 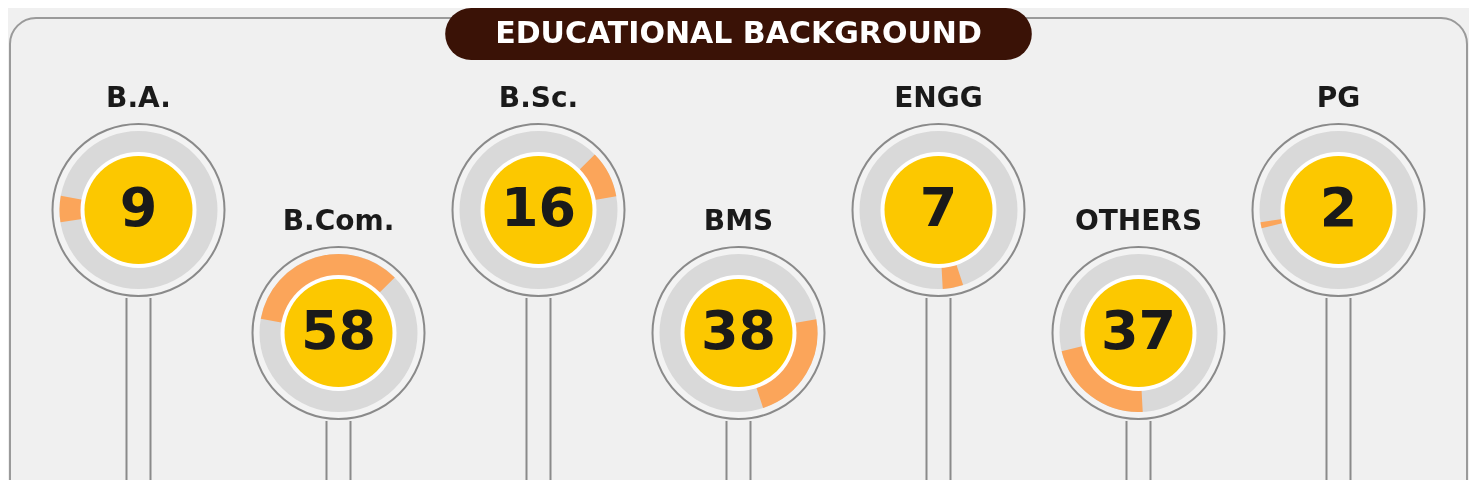 What do you see at coordinates (338, 331) in the screenshot?
I see `data-label: 58` at bounding box center [338, 331].